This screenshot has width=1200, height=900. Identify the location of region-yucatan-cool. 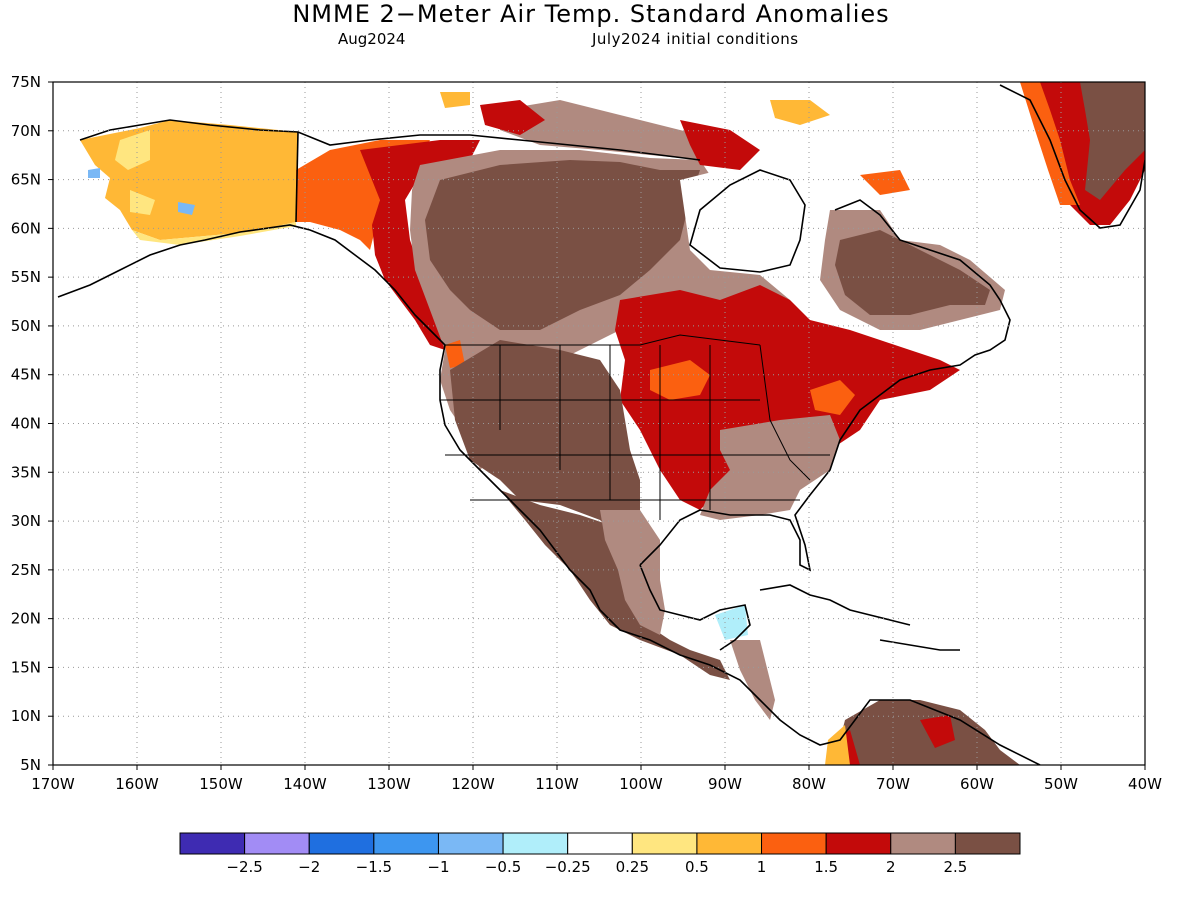
(731, 622).